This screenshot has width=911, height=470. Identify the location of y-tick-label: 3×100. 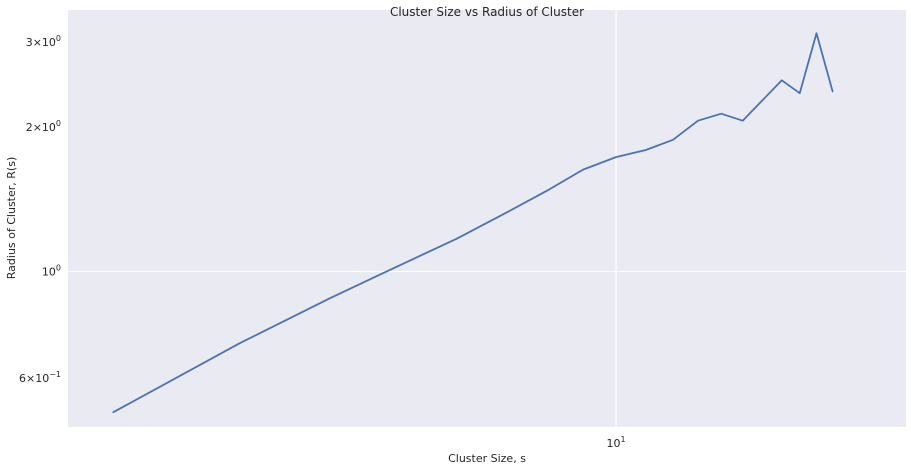
(43, 41).